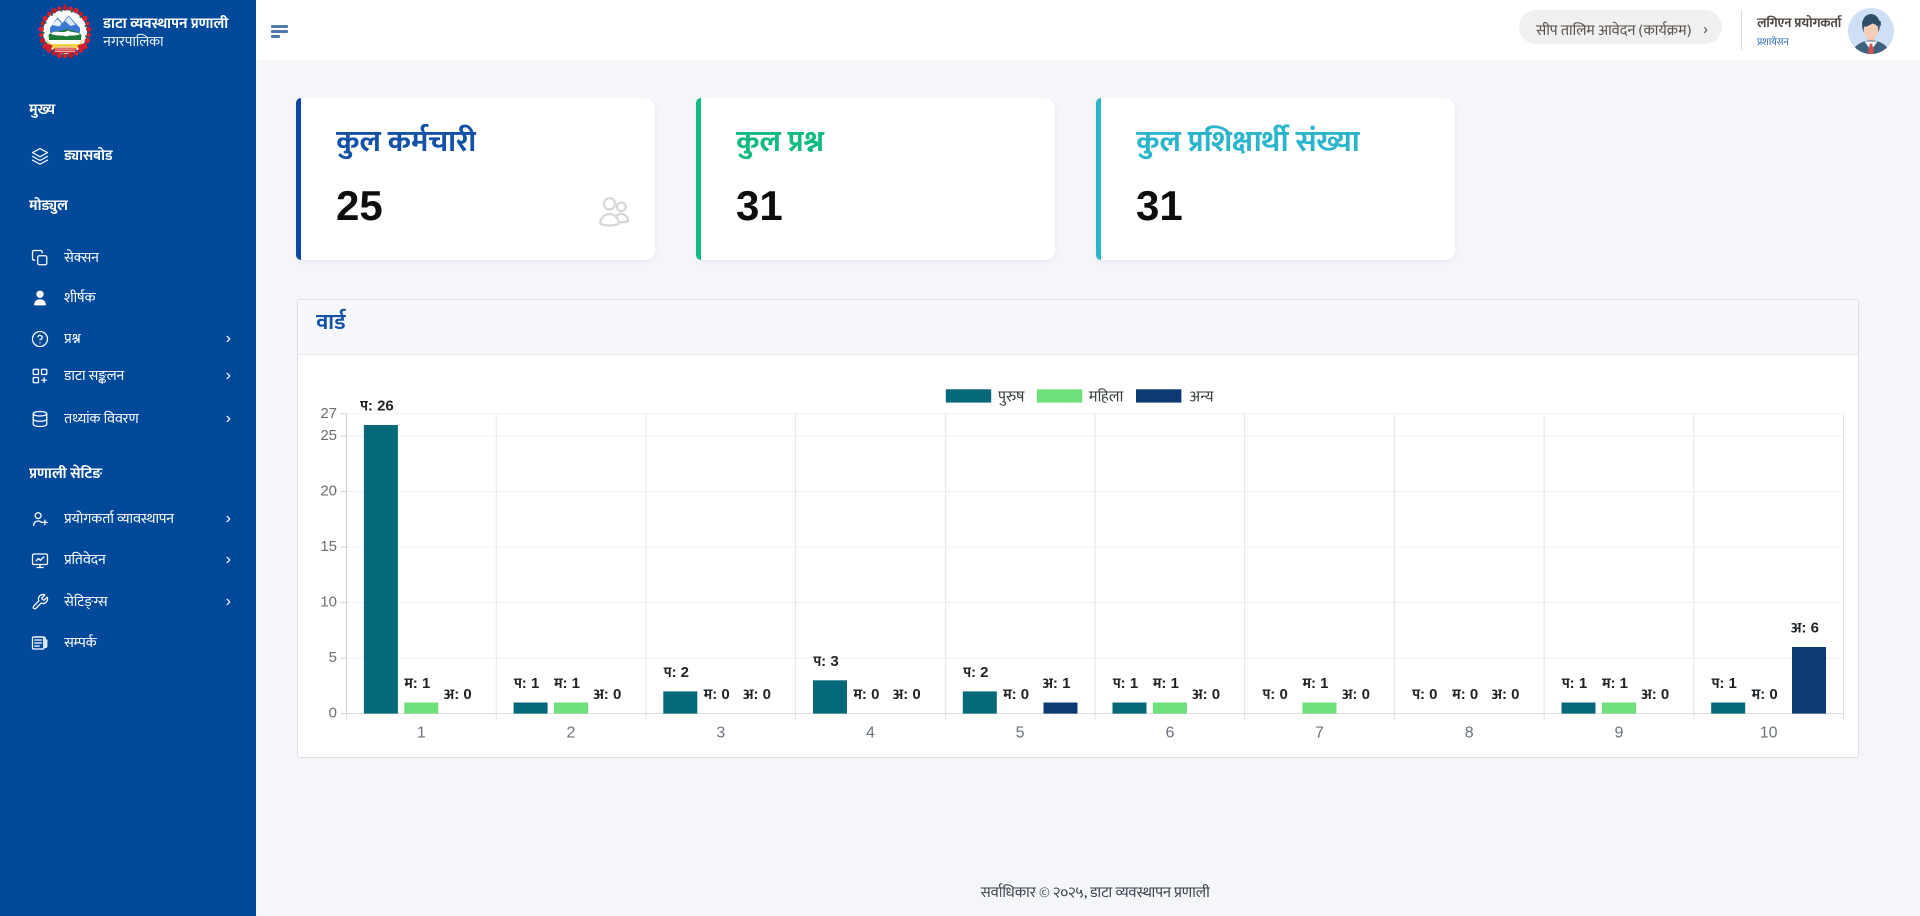  Describe the element at coordinates (1319, 733) in the screenshot. I see `svg-text: 7` at that location.